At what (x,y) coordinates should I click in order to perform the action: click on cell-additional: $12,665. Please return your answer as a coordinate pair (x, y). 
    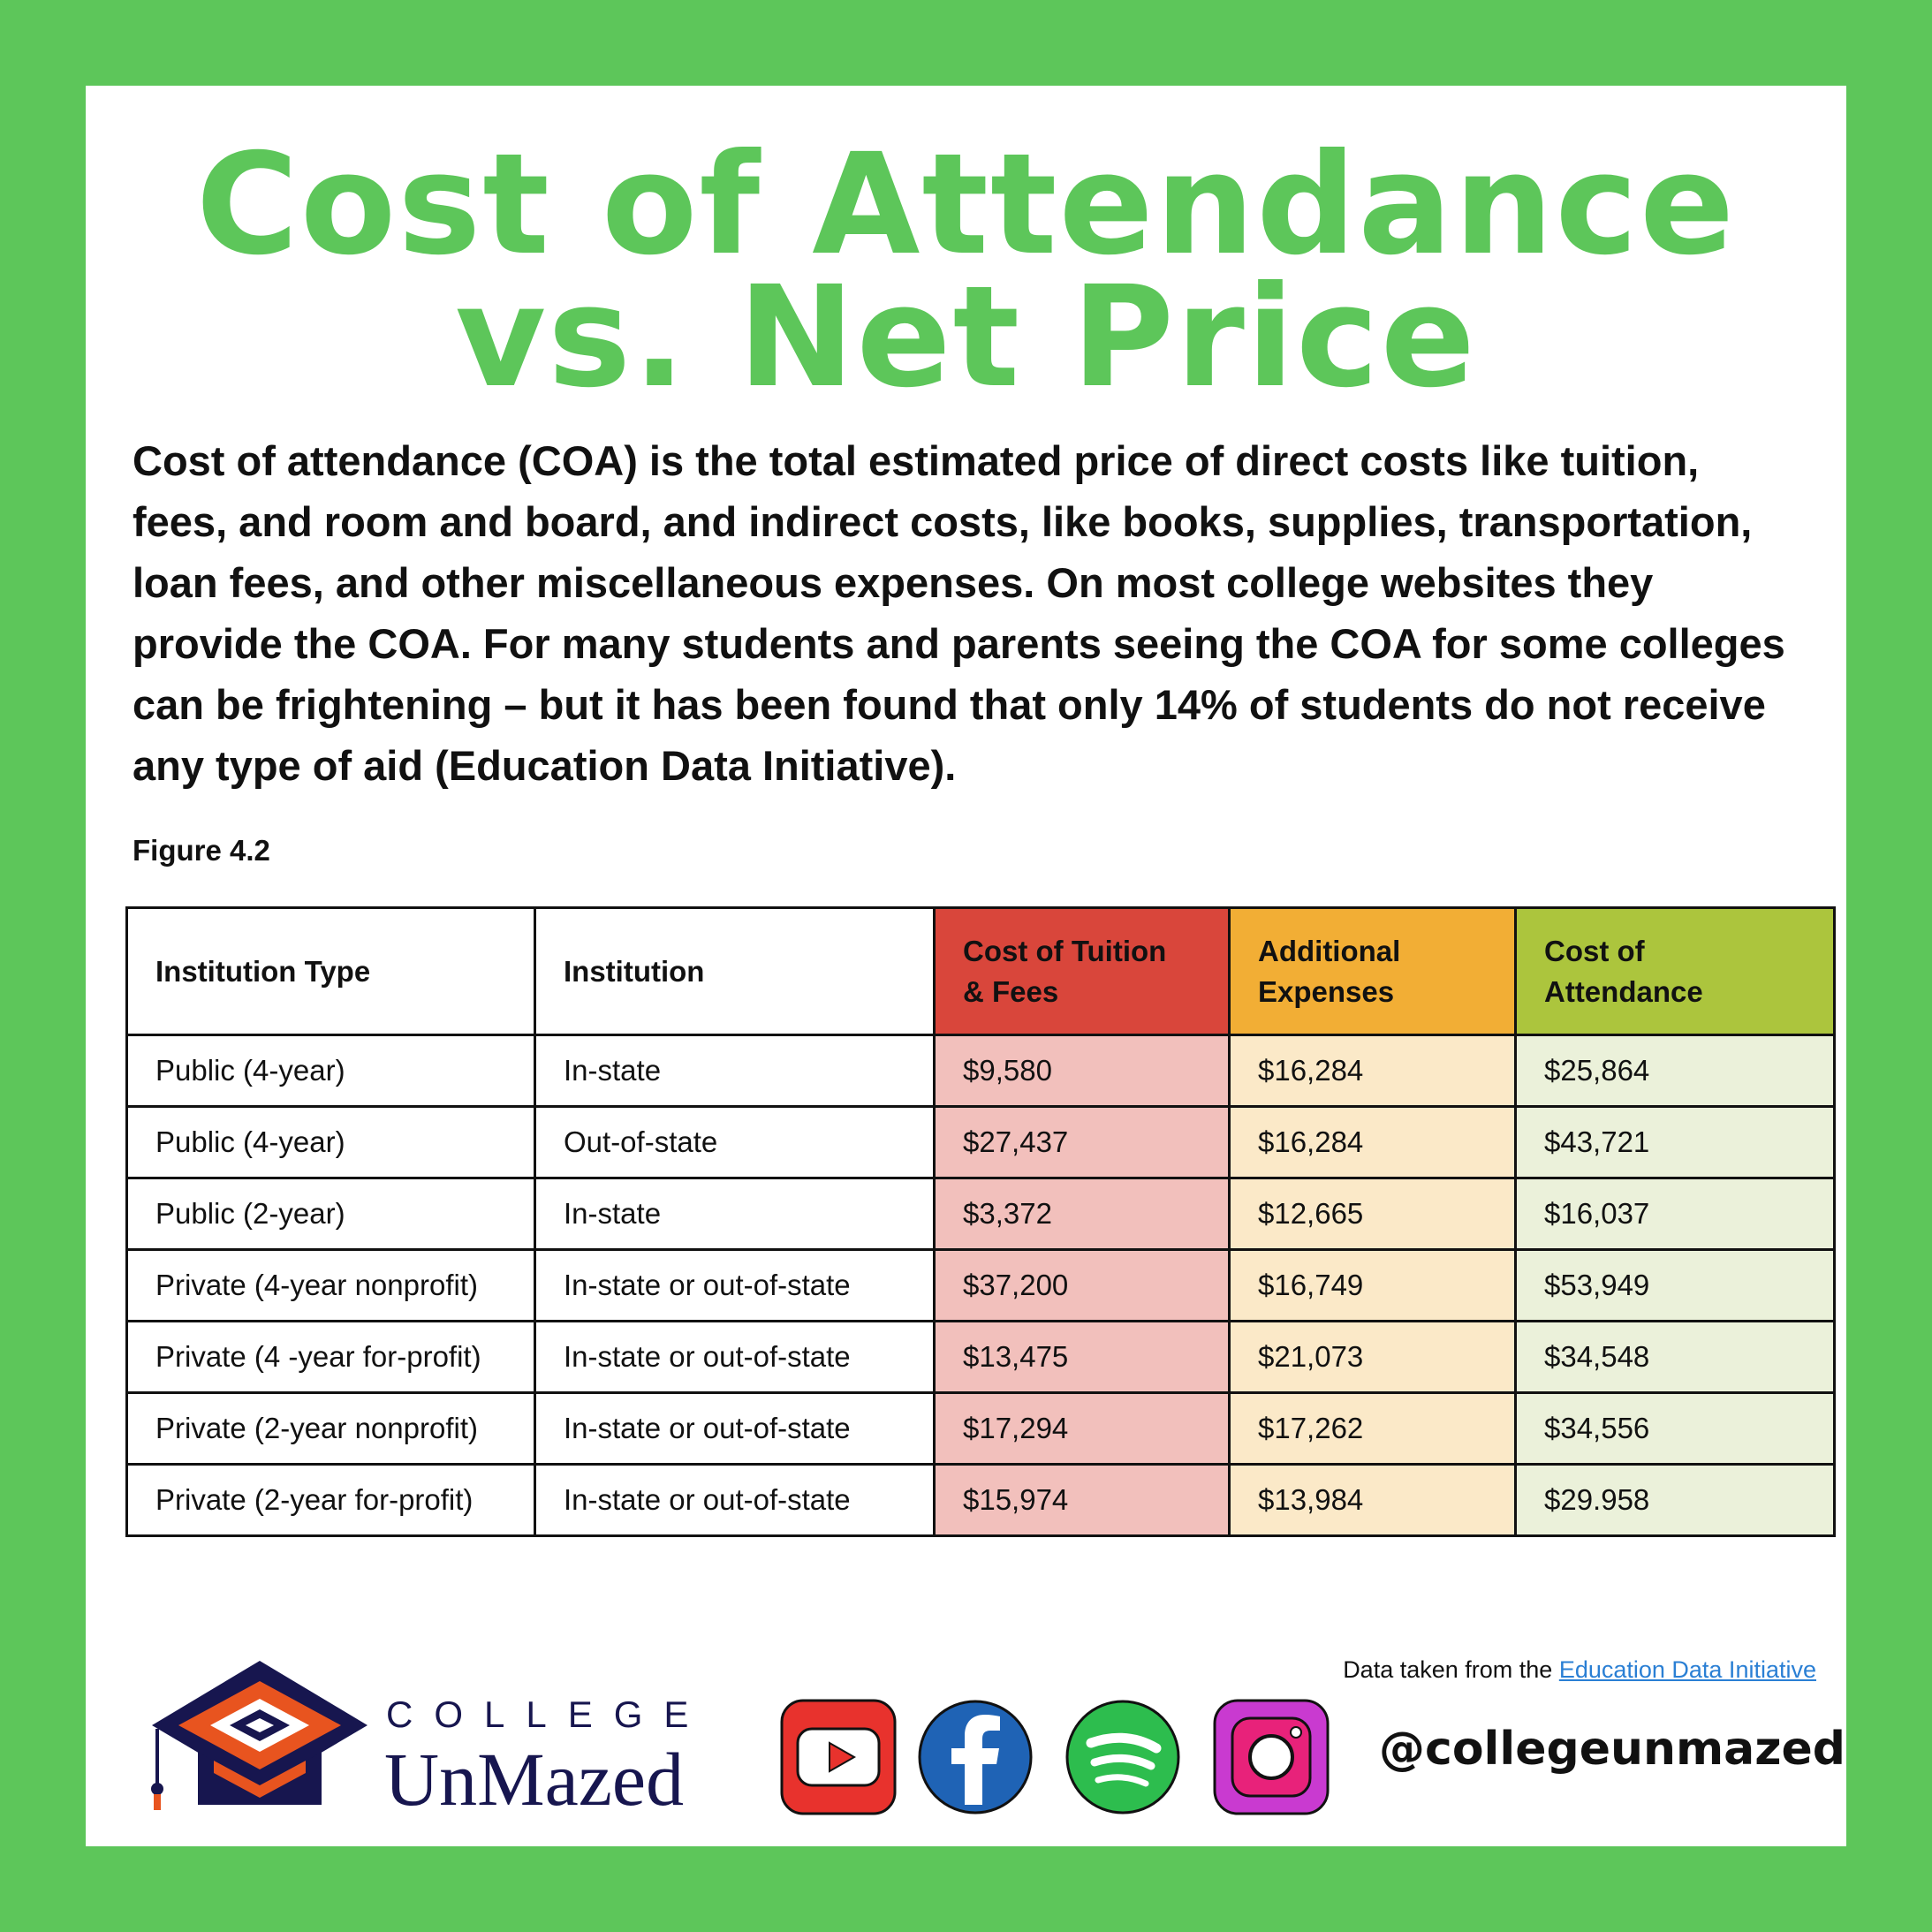
    Looking at the image, I should click on (1373, 1214).